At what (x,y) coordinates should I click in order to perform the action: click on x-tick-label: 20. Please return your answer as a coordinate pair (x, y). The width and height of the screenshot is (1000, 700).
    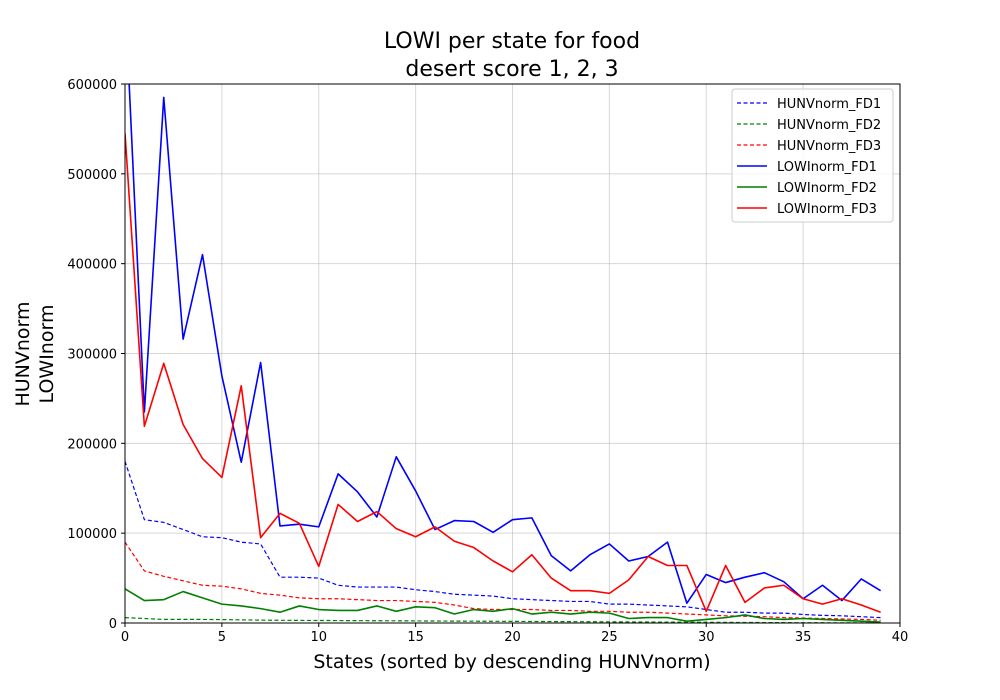
    Looking at the image, I should click on (512, 637).